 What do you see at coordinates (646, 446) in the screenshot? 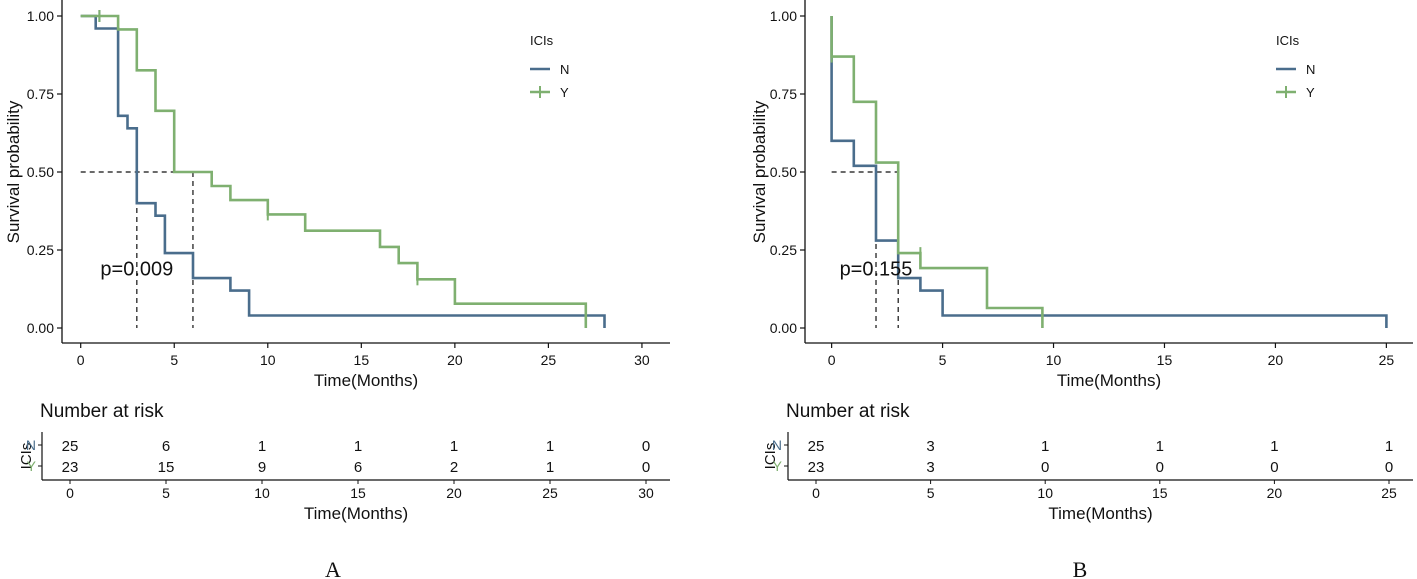
I see `risk-count-n: 0` at bounding box center [646, 446].